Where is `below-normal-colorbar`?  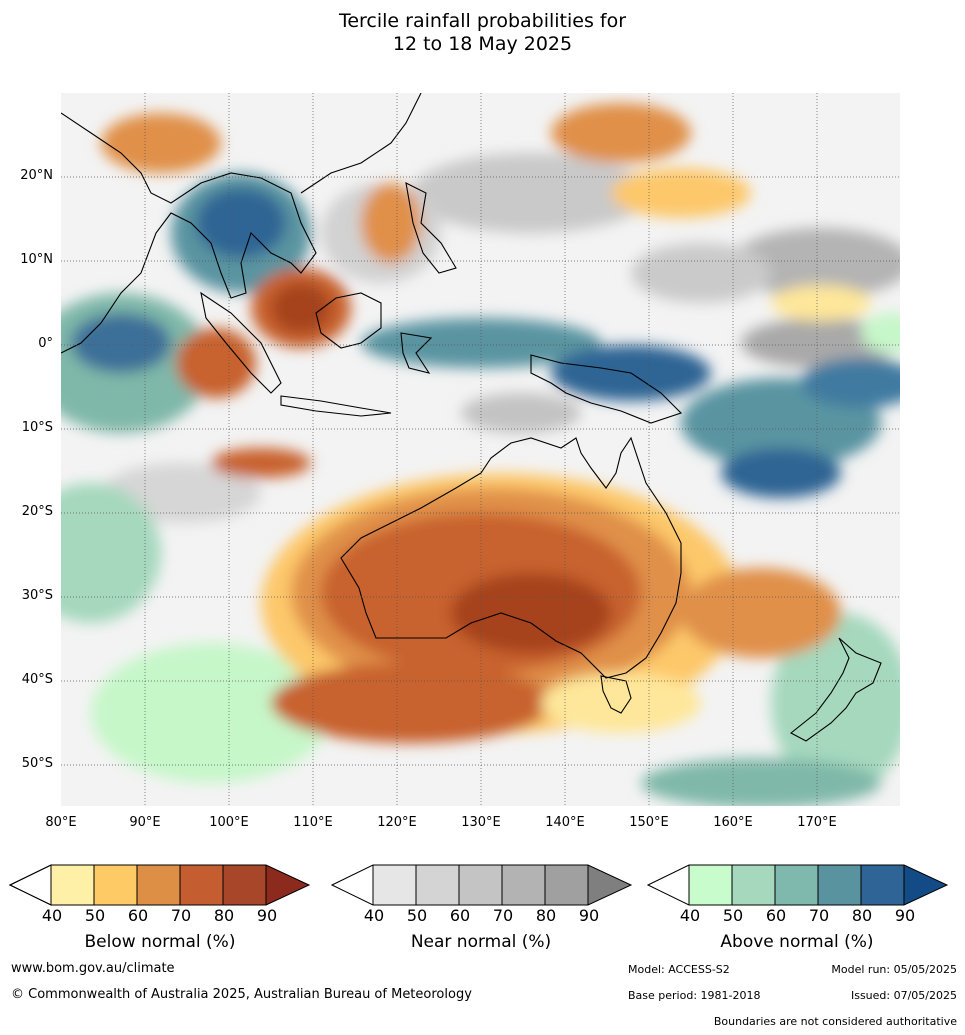 below-normal-colorbar is located at coordinates (160, 885).